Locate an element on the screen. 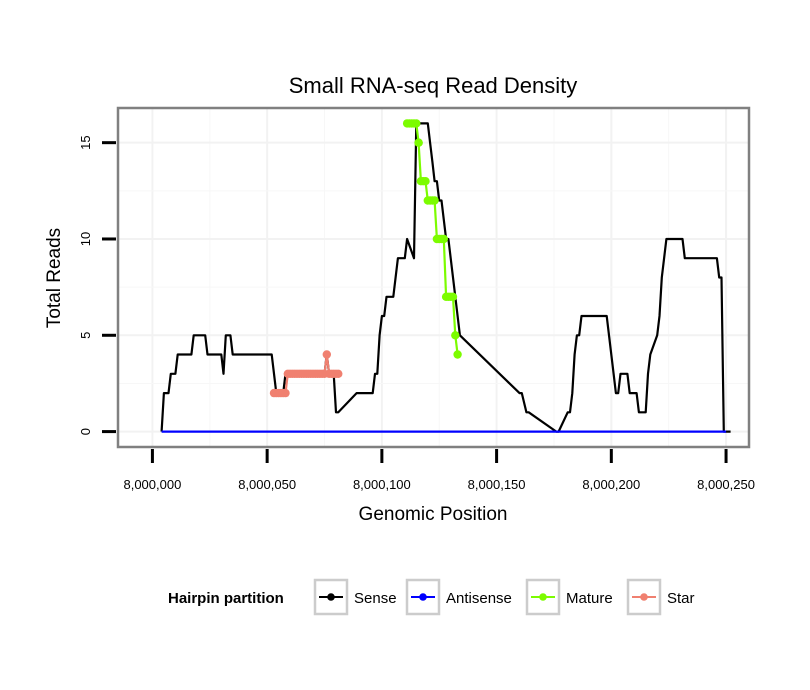  x-tick-label: 8,000,250 is located at coordinates (726, 484).